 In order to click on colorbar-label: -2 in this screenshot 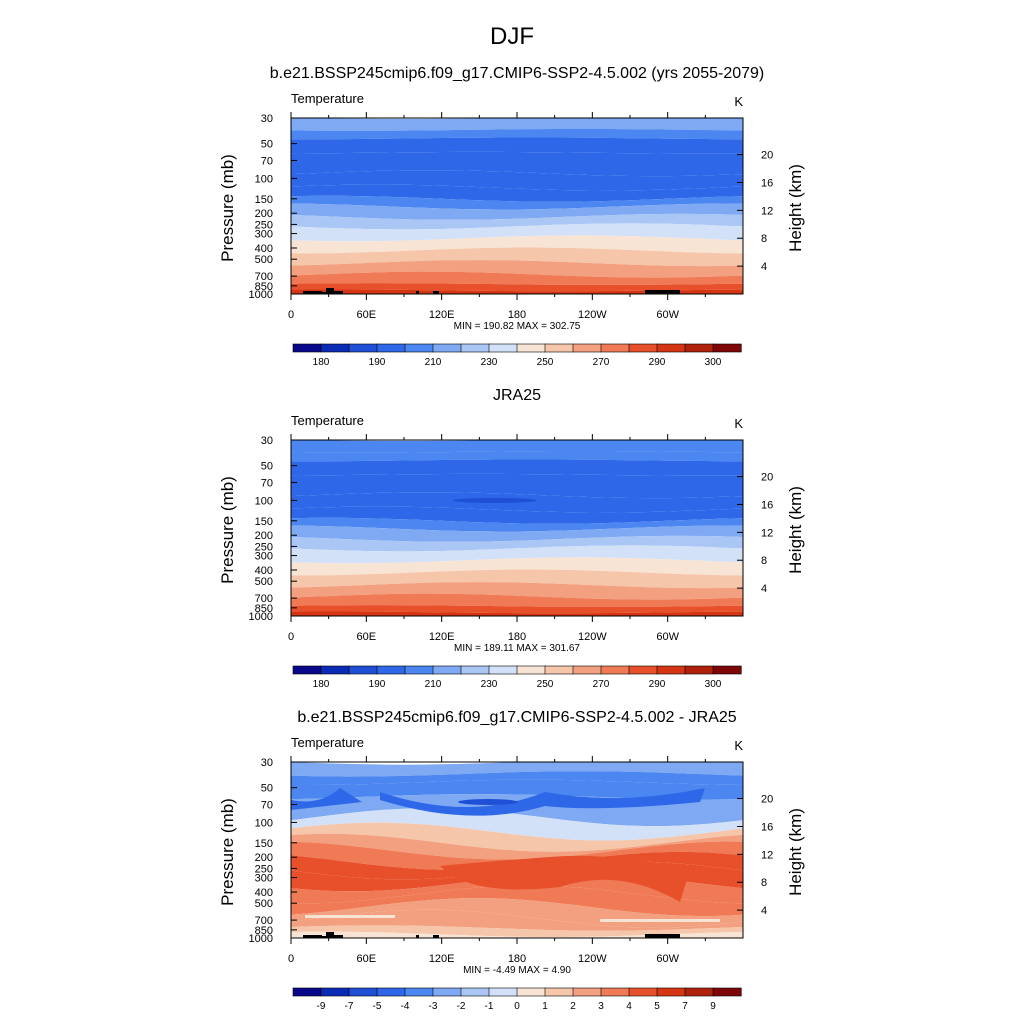, I will do `click(461, 1006)`.